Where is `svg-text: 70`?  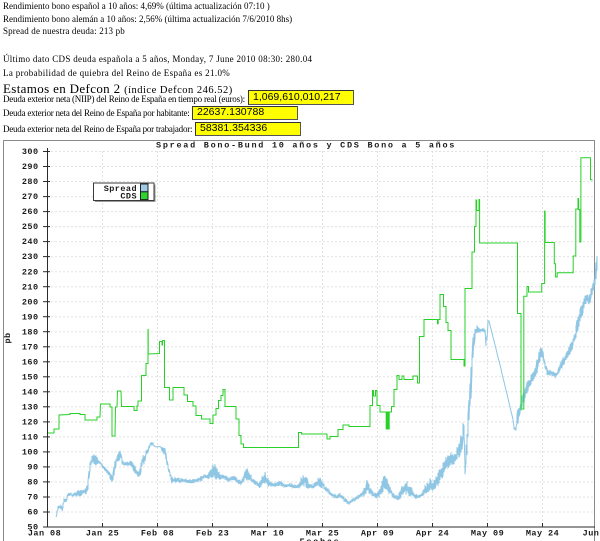 svg-text: 70 is located at coordinates (32, 498).